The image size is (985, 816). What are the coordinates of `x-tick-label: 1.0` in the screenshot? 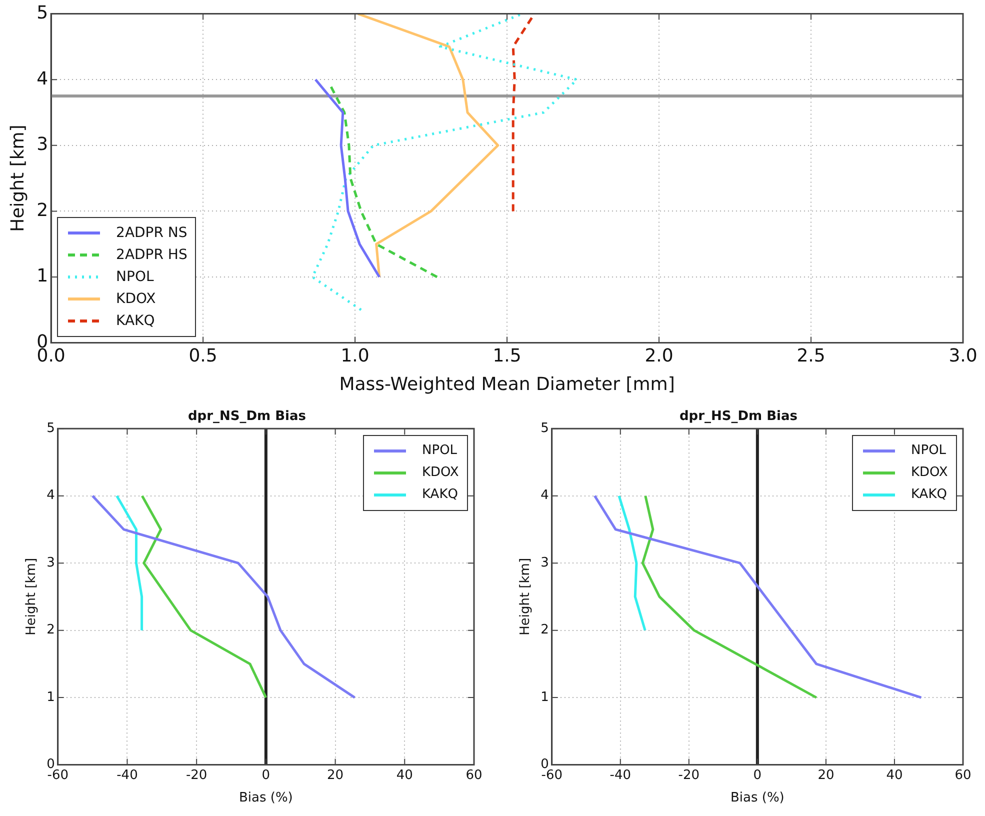 It's located at (355, 355).